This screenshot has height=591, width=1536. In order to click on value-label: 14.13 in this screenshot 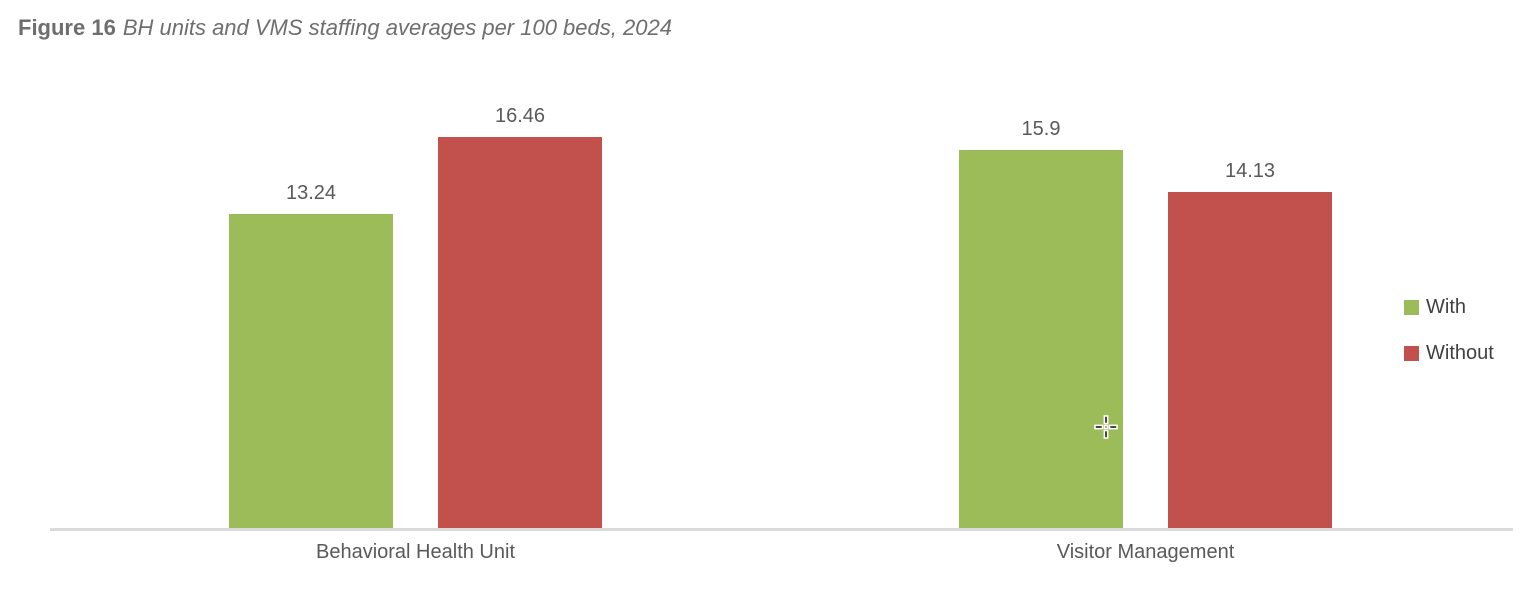, I will do `click(1250, 171)`.